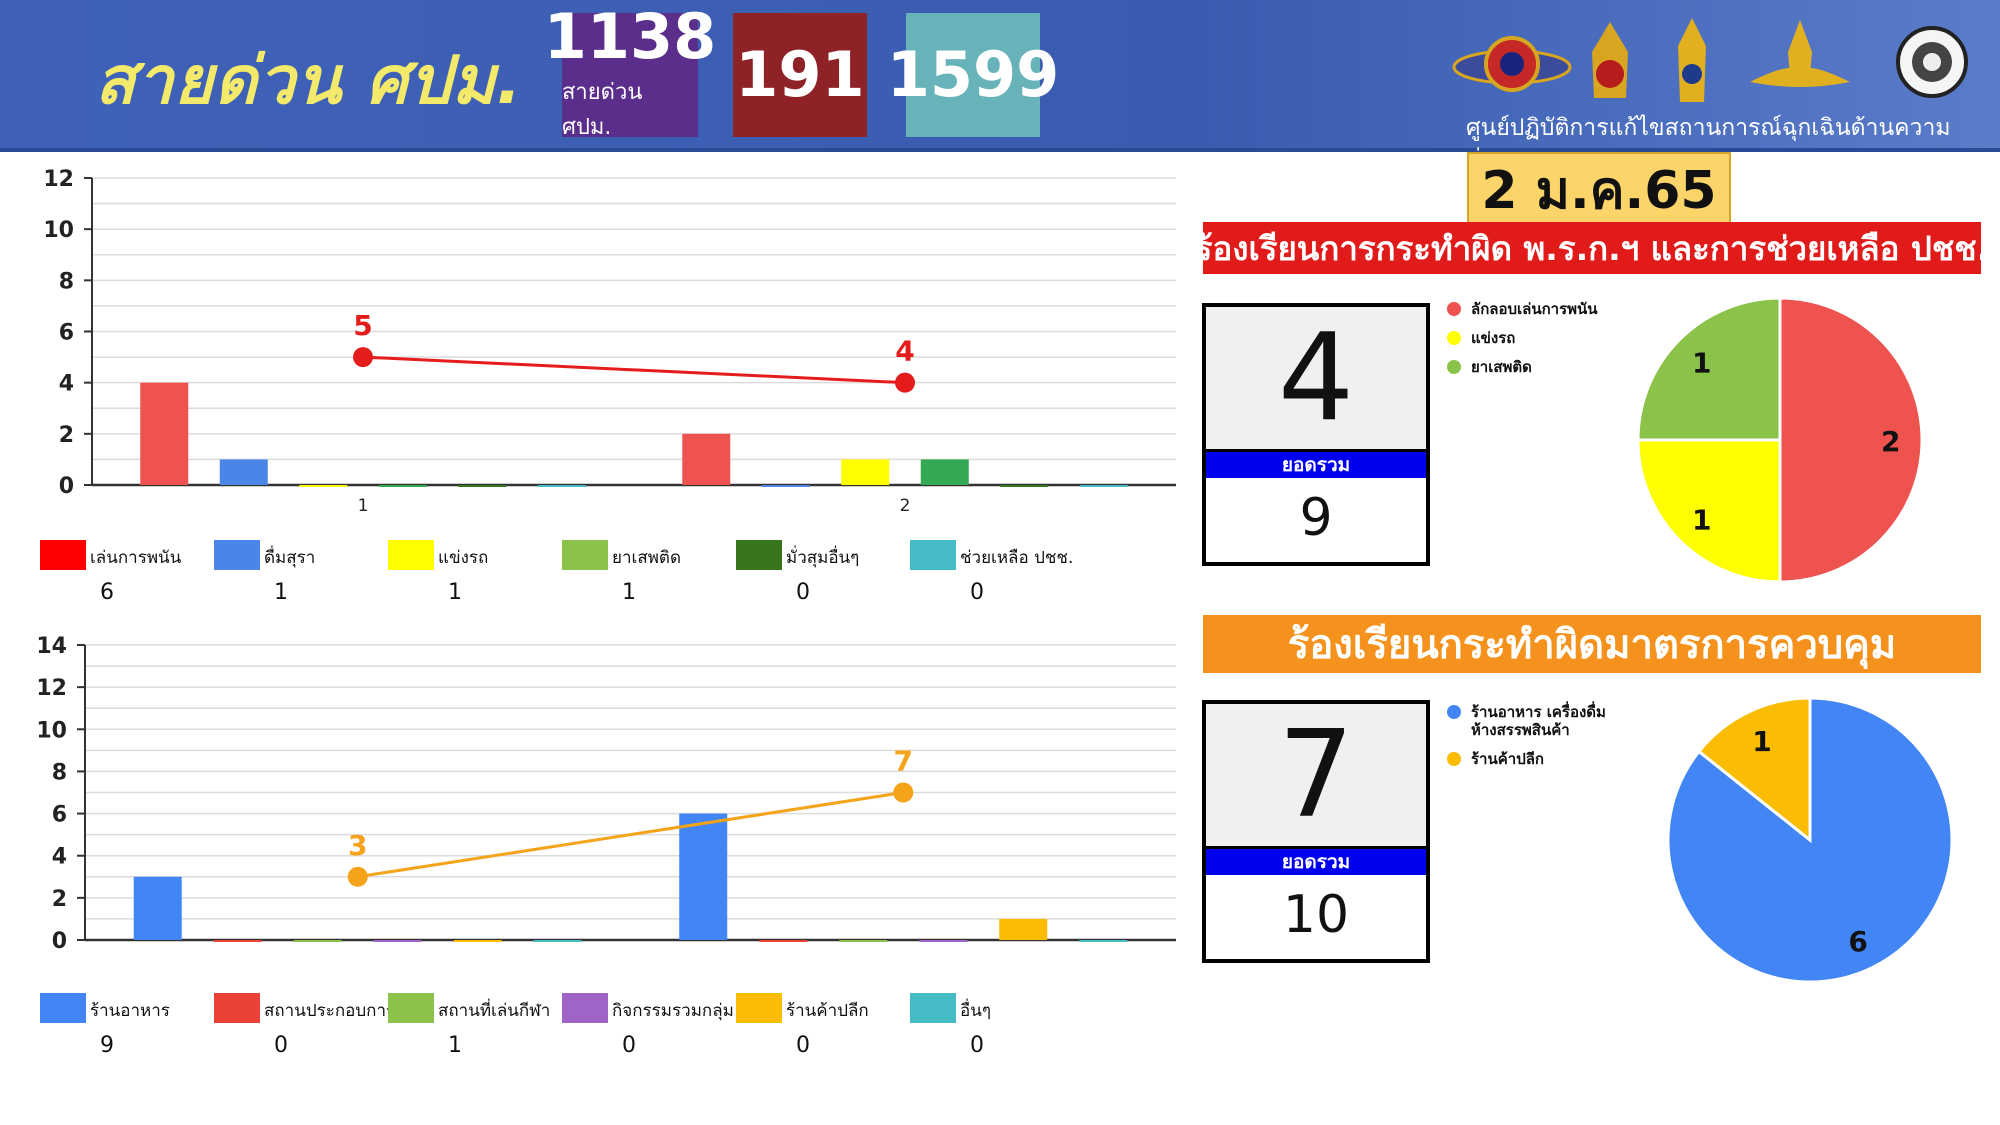 This screenshot has width=2000, height=1125. Describe the element at coordinates (1316, 463) in the screenshot. I see `kpi-total-label: ยอดรวม` at that location.